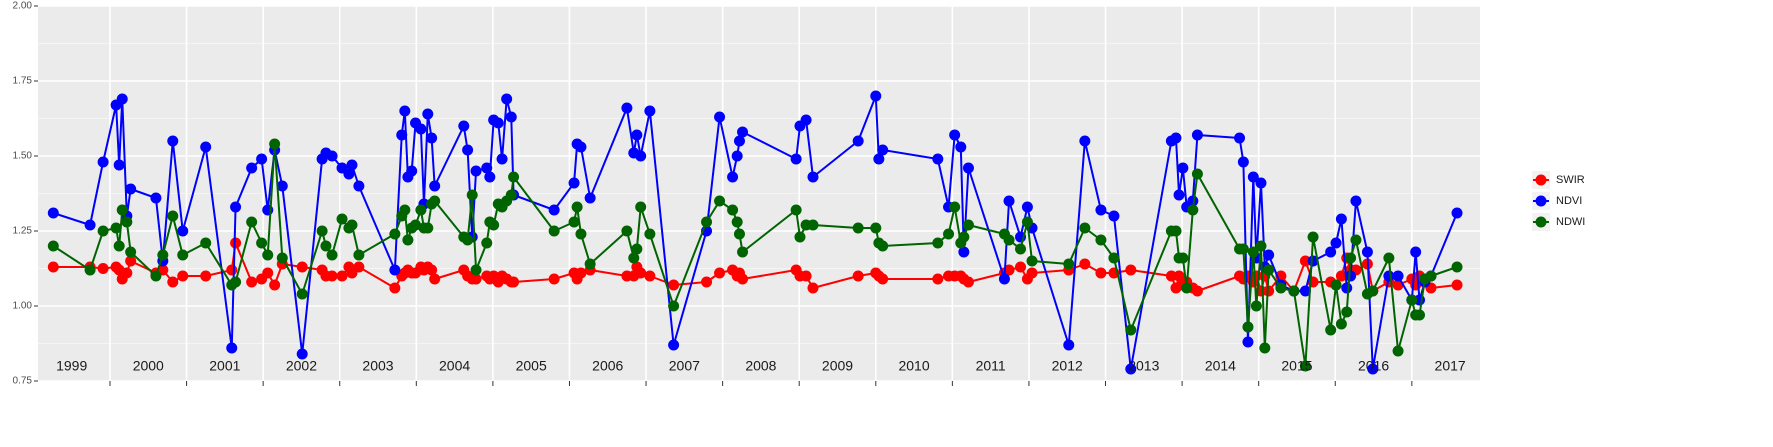 This screenshot has height=447, width=1773. What do you see at coordinates (1558, 201) in the screenshot?
I see `legend: SWIR NDVI NDWI` at bounding box center [1558, 201].